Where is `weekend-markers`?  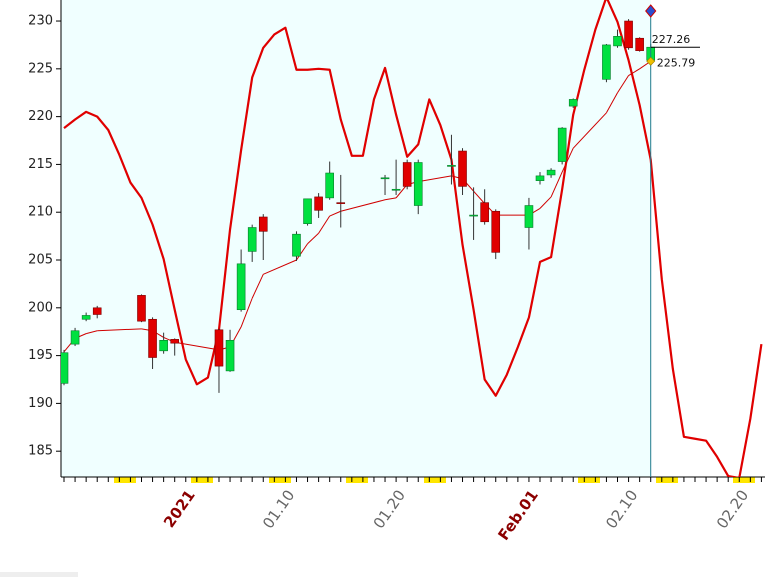 weekend-markers is located at coordinates (434, 480).